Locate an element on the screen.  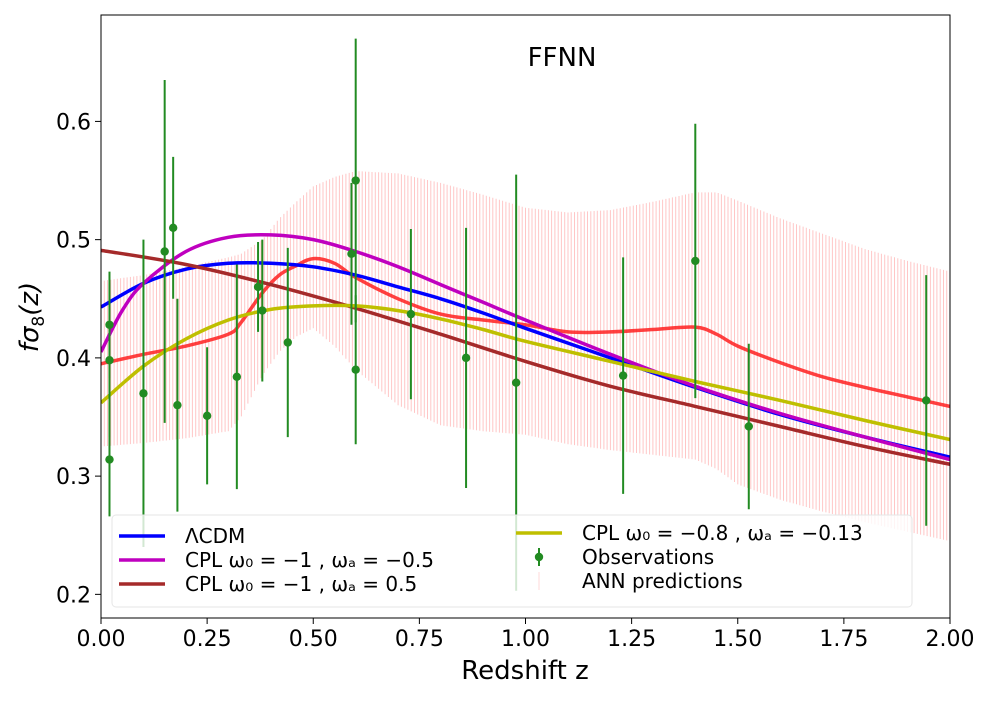
chart-title: FFNN is located at coordinates (562, 58).